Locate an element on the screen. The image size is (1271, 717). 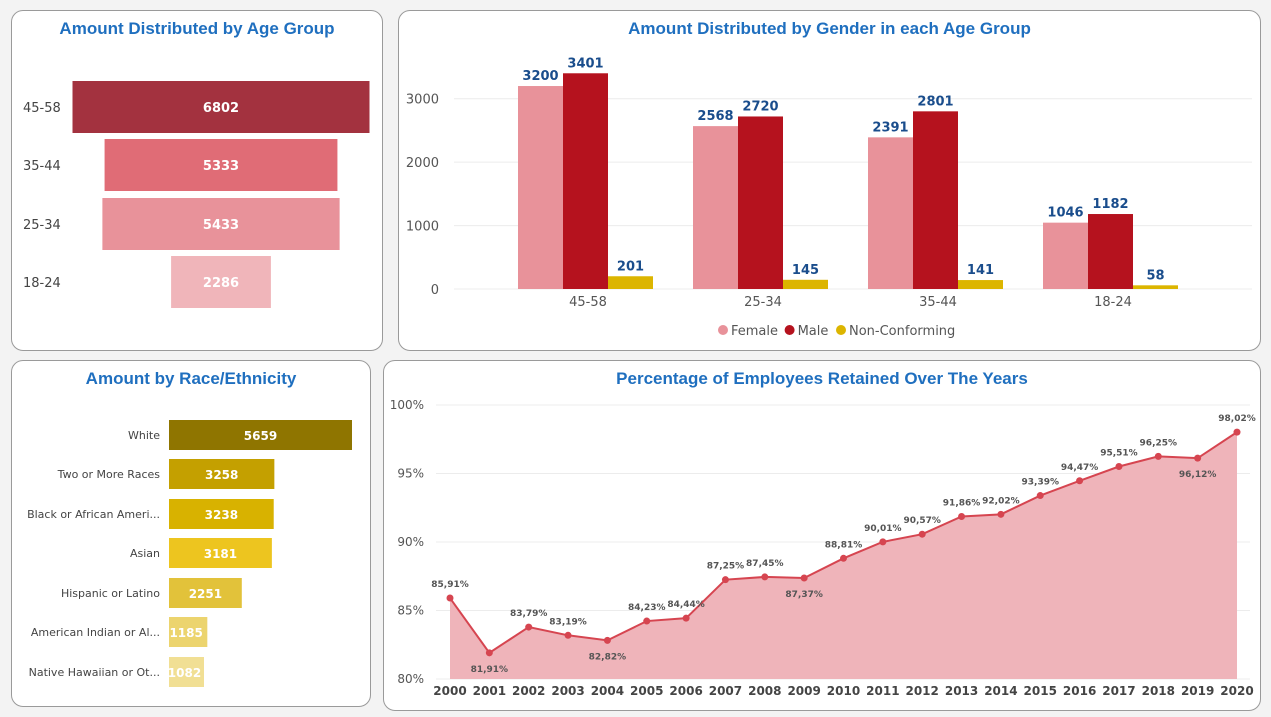
bar-value-label: 2391 is located at coordinates (890, 127).